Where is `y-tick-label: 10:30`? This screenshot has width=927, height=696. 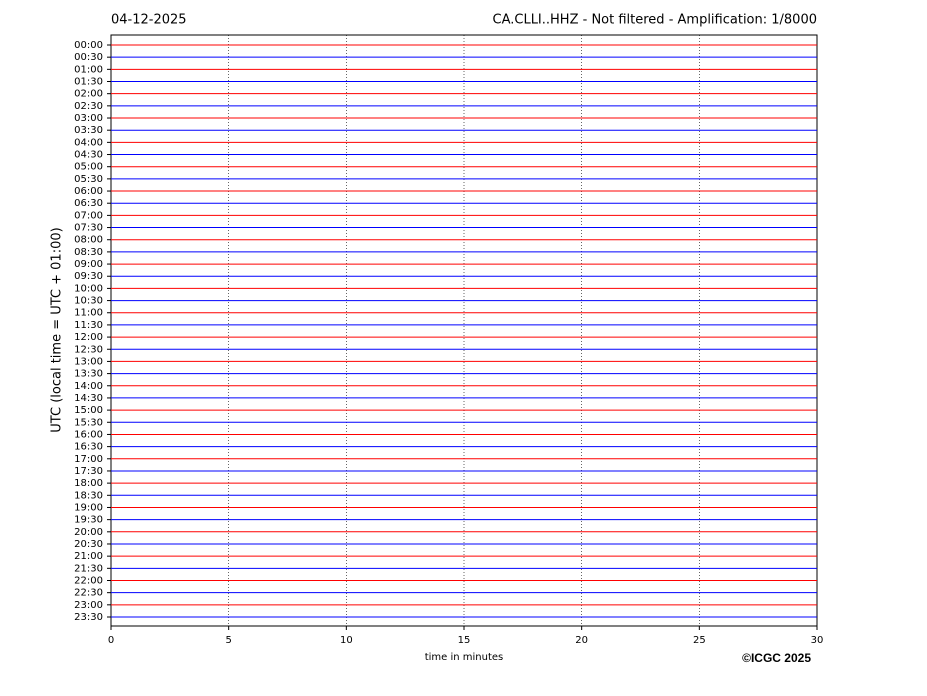
y-tick-label: 10:30 is located at coordinates (88, 301).